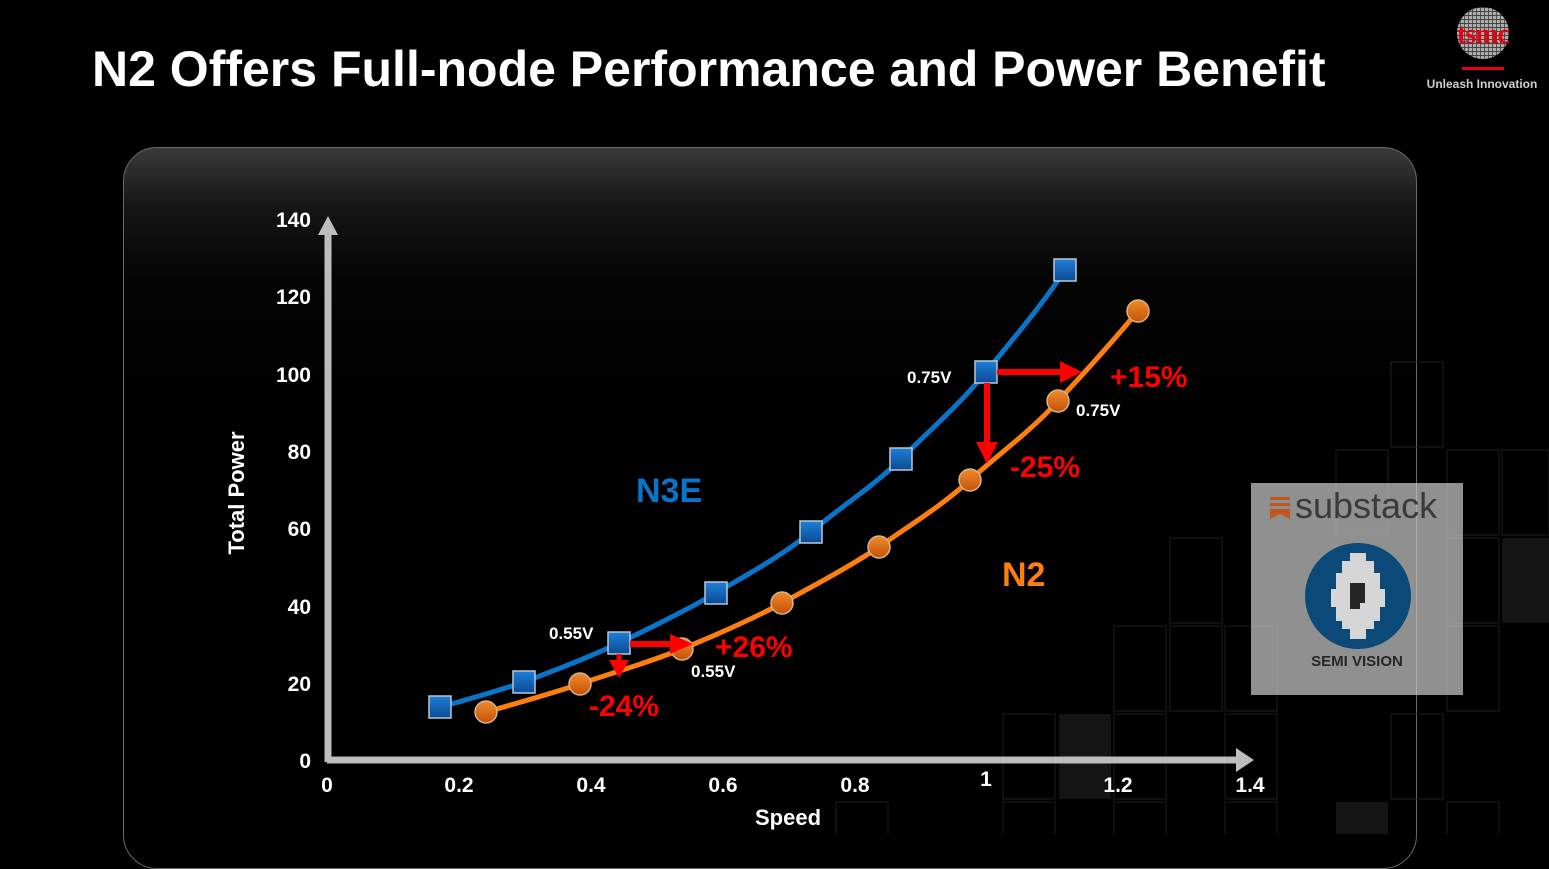 The image size is (1549, 869). What do you see at coordinates (1366, 505) in the screenshot?
I see `substack-wordmark: substack` at bounding box center [1366, 505].